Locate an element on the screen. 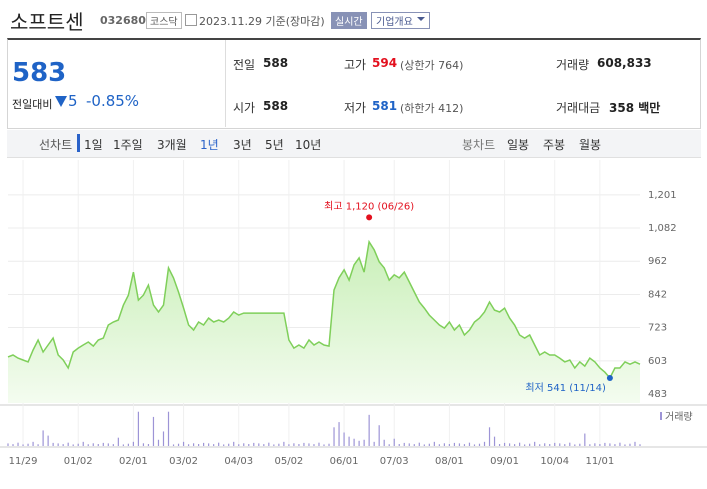 The image size is (707, 489). y-tick-label: 483 is located at coordinates (657, 394).